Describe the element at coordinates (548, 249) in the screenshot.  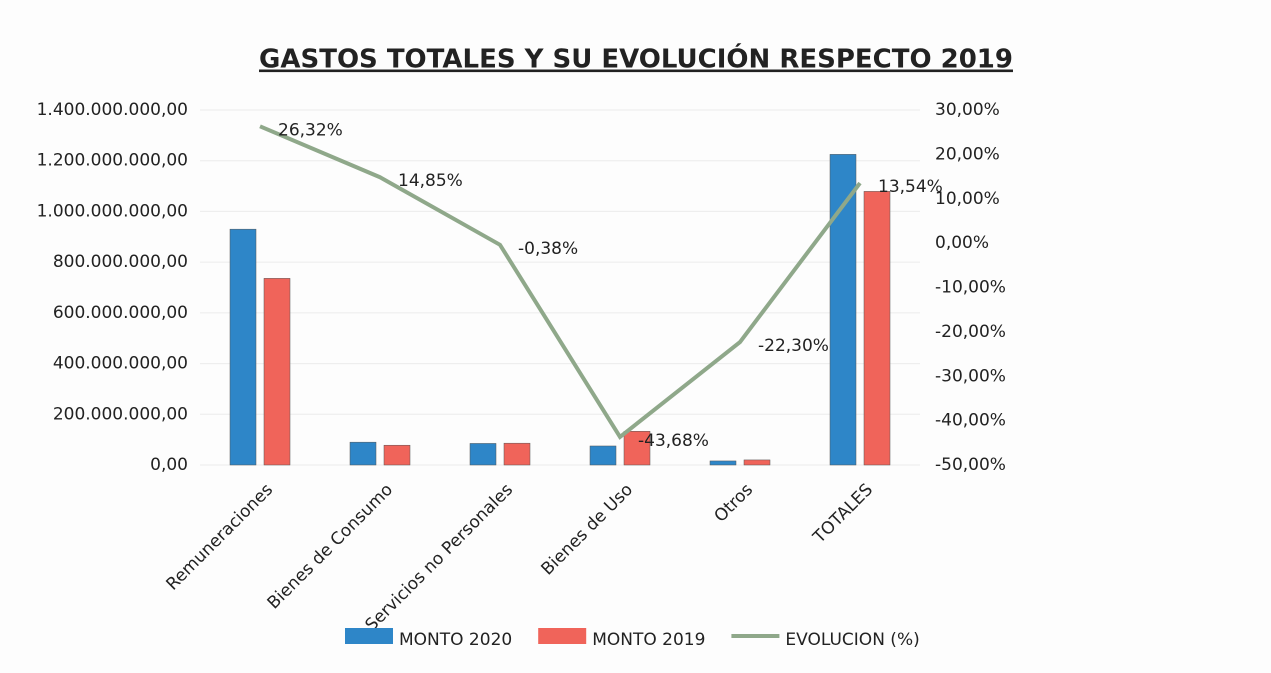
I see `data-label: -0,38%` at that location.